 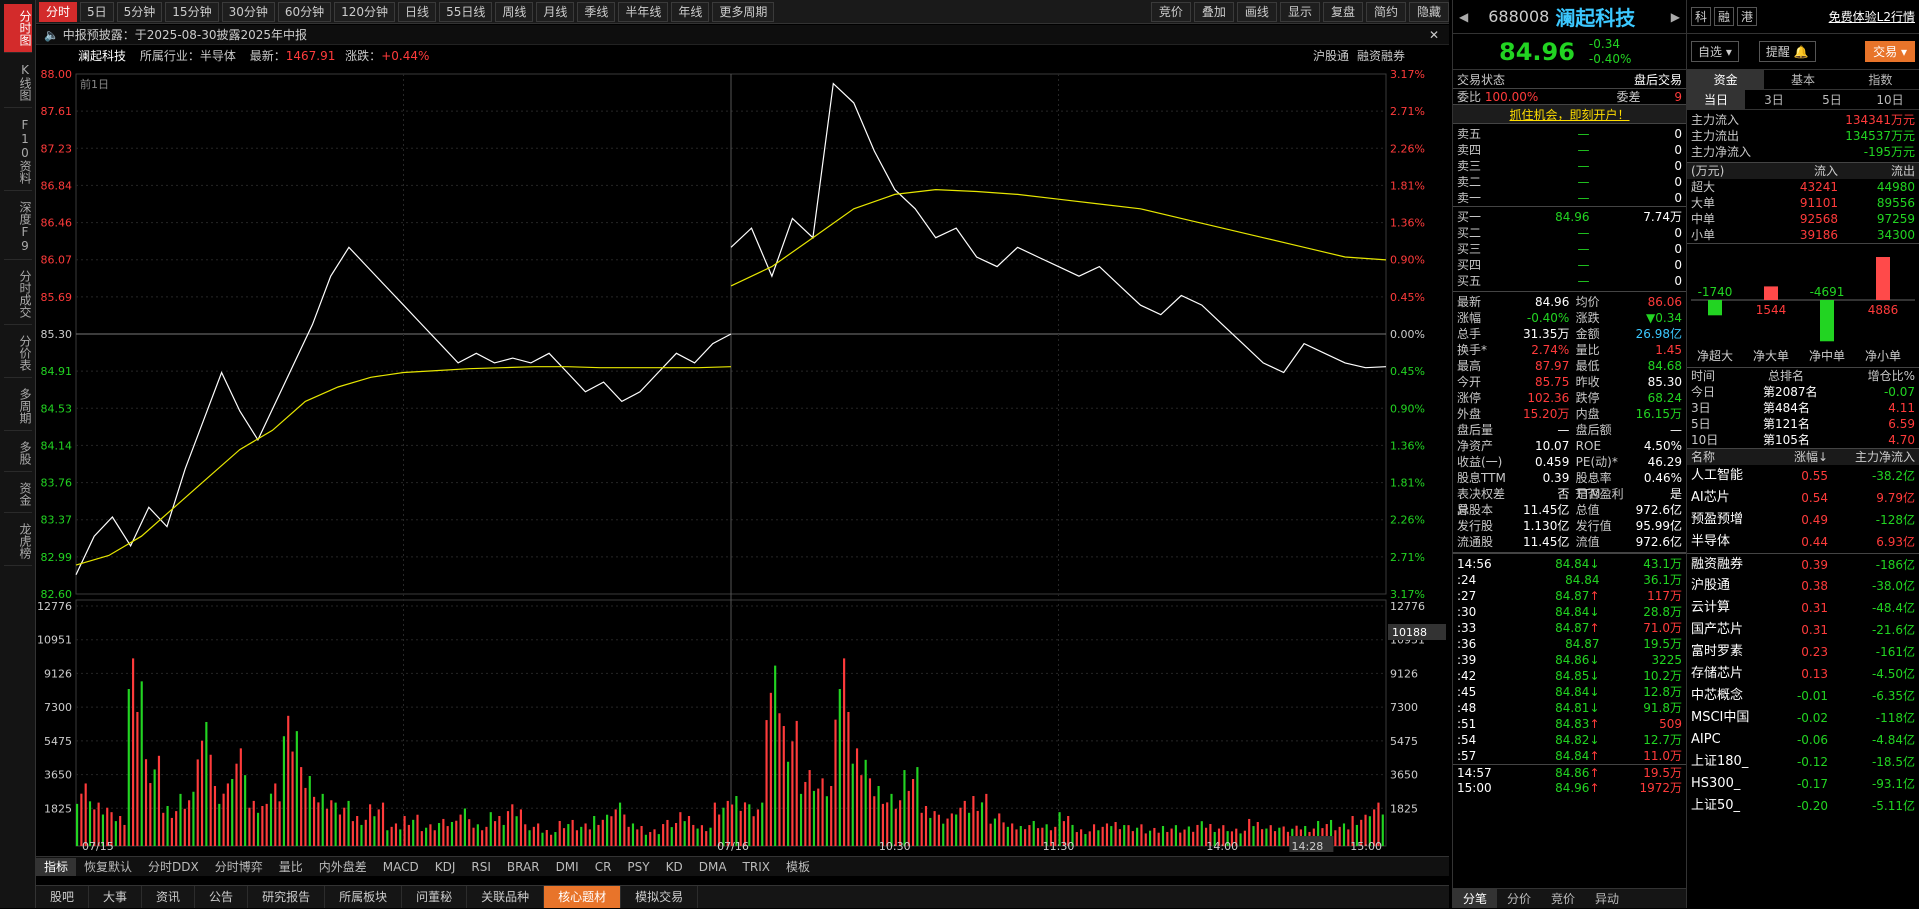 What do you see at coordinates (1385, 12) in the screenshot?
I see `tool-button-5: 简约` at bounding box center [1385, 12].